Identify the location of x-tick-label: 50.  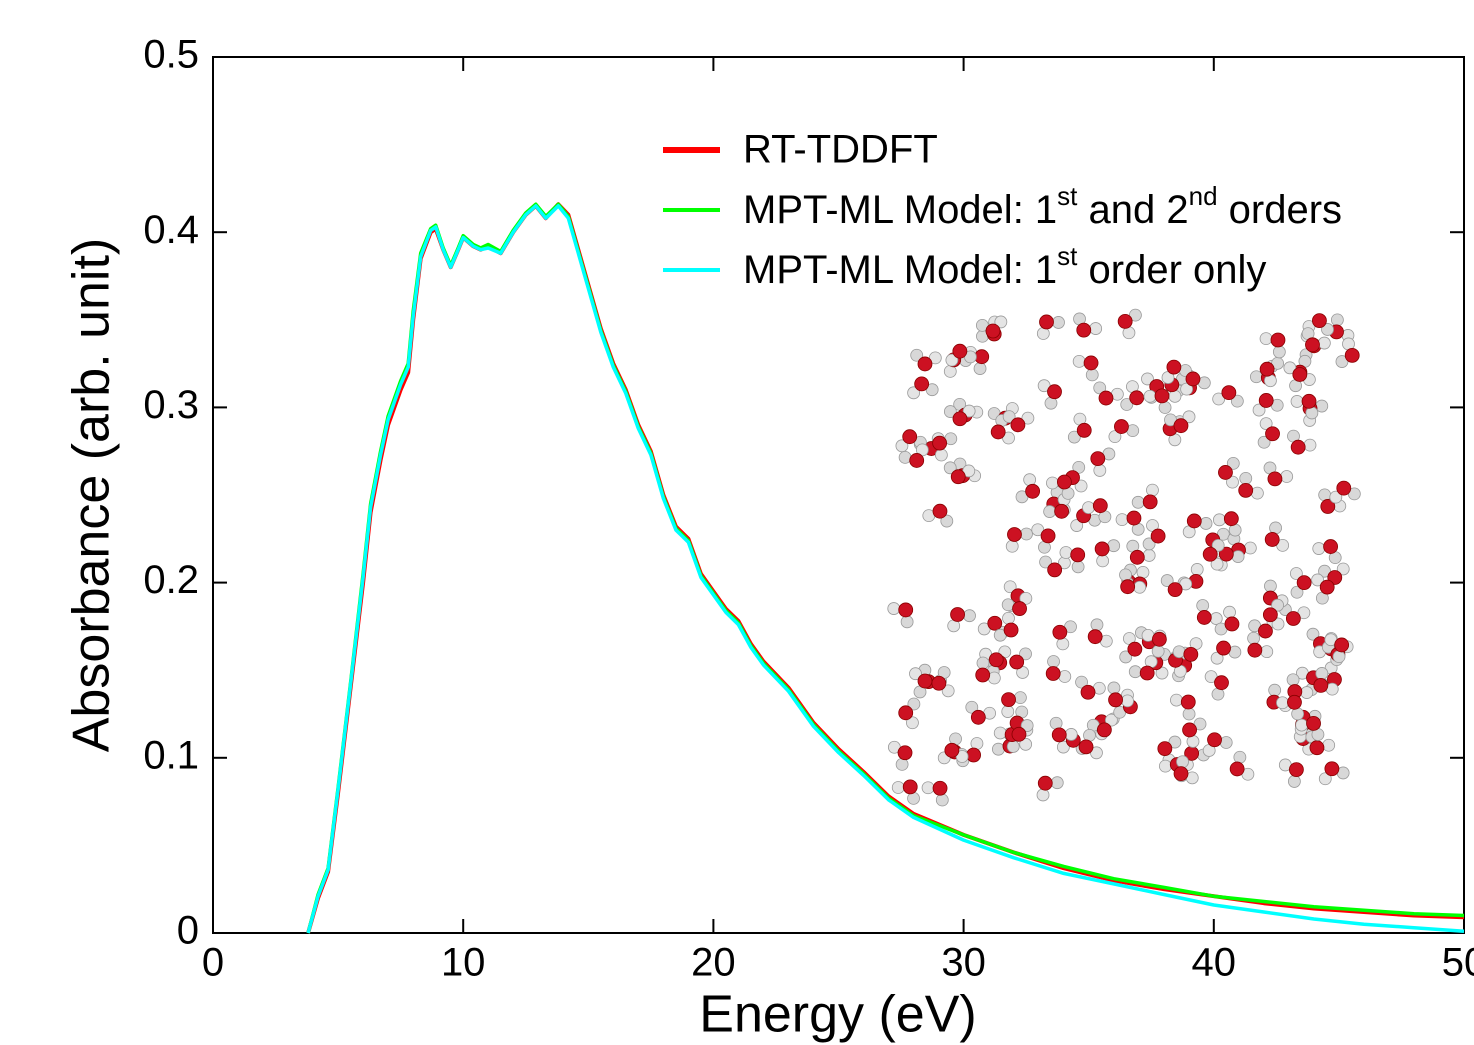
(1458, 963).